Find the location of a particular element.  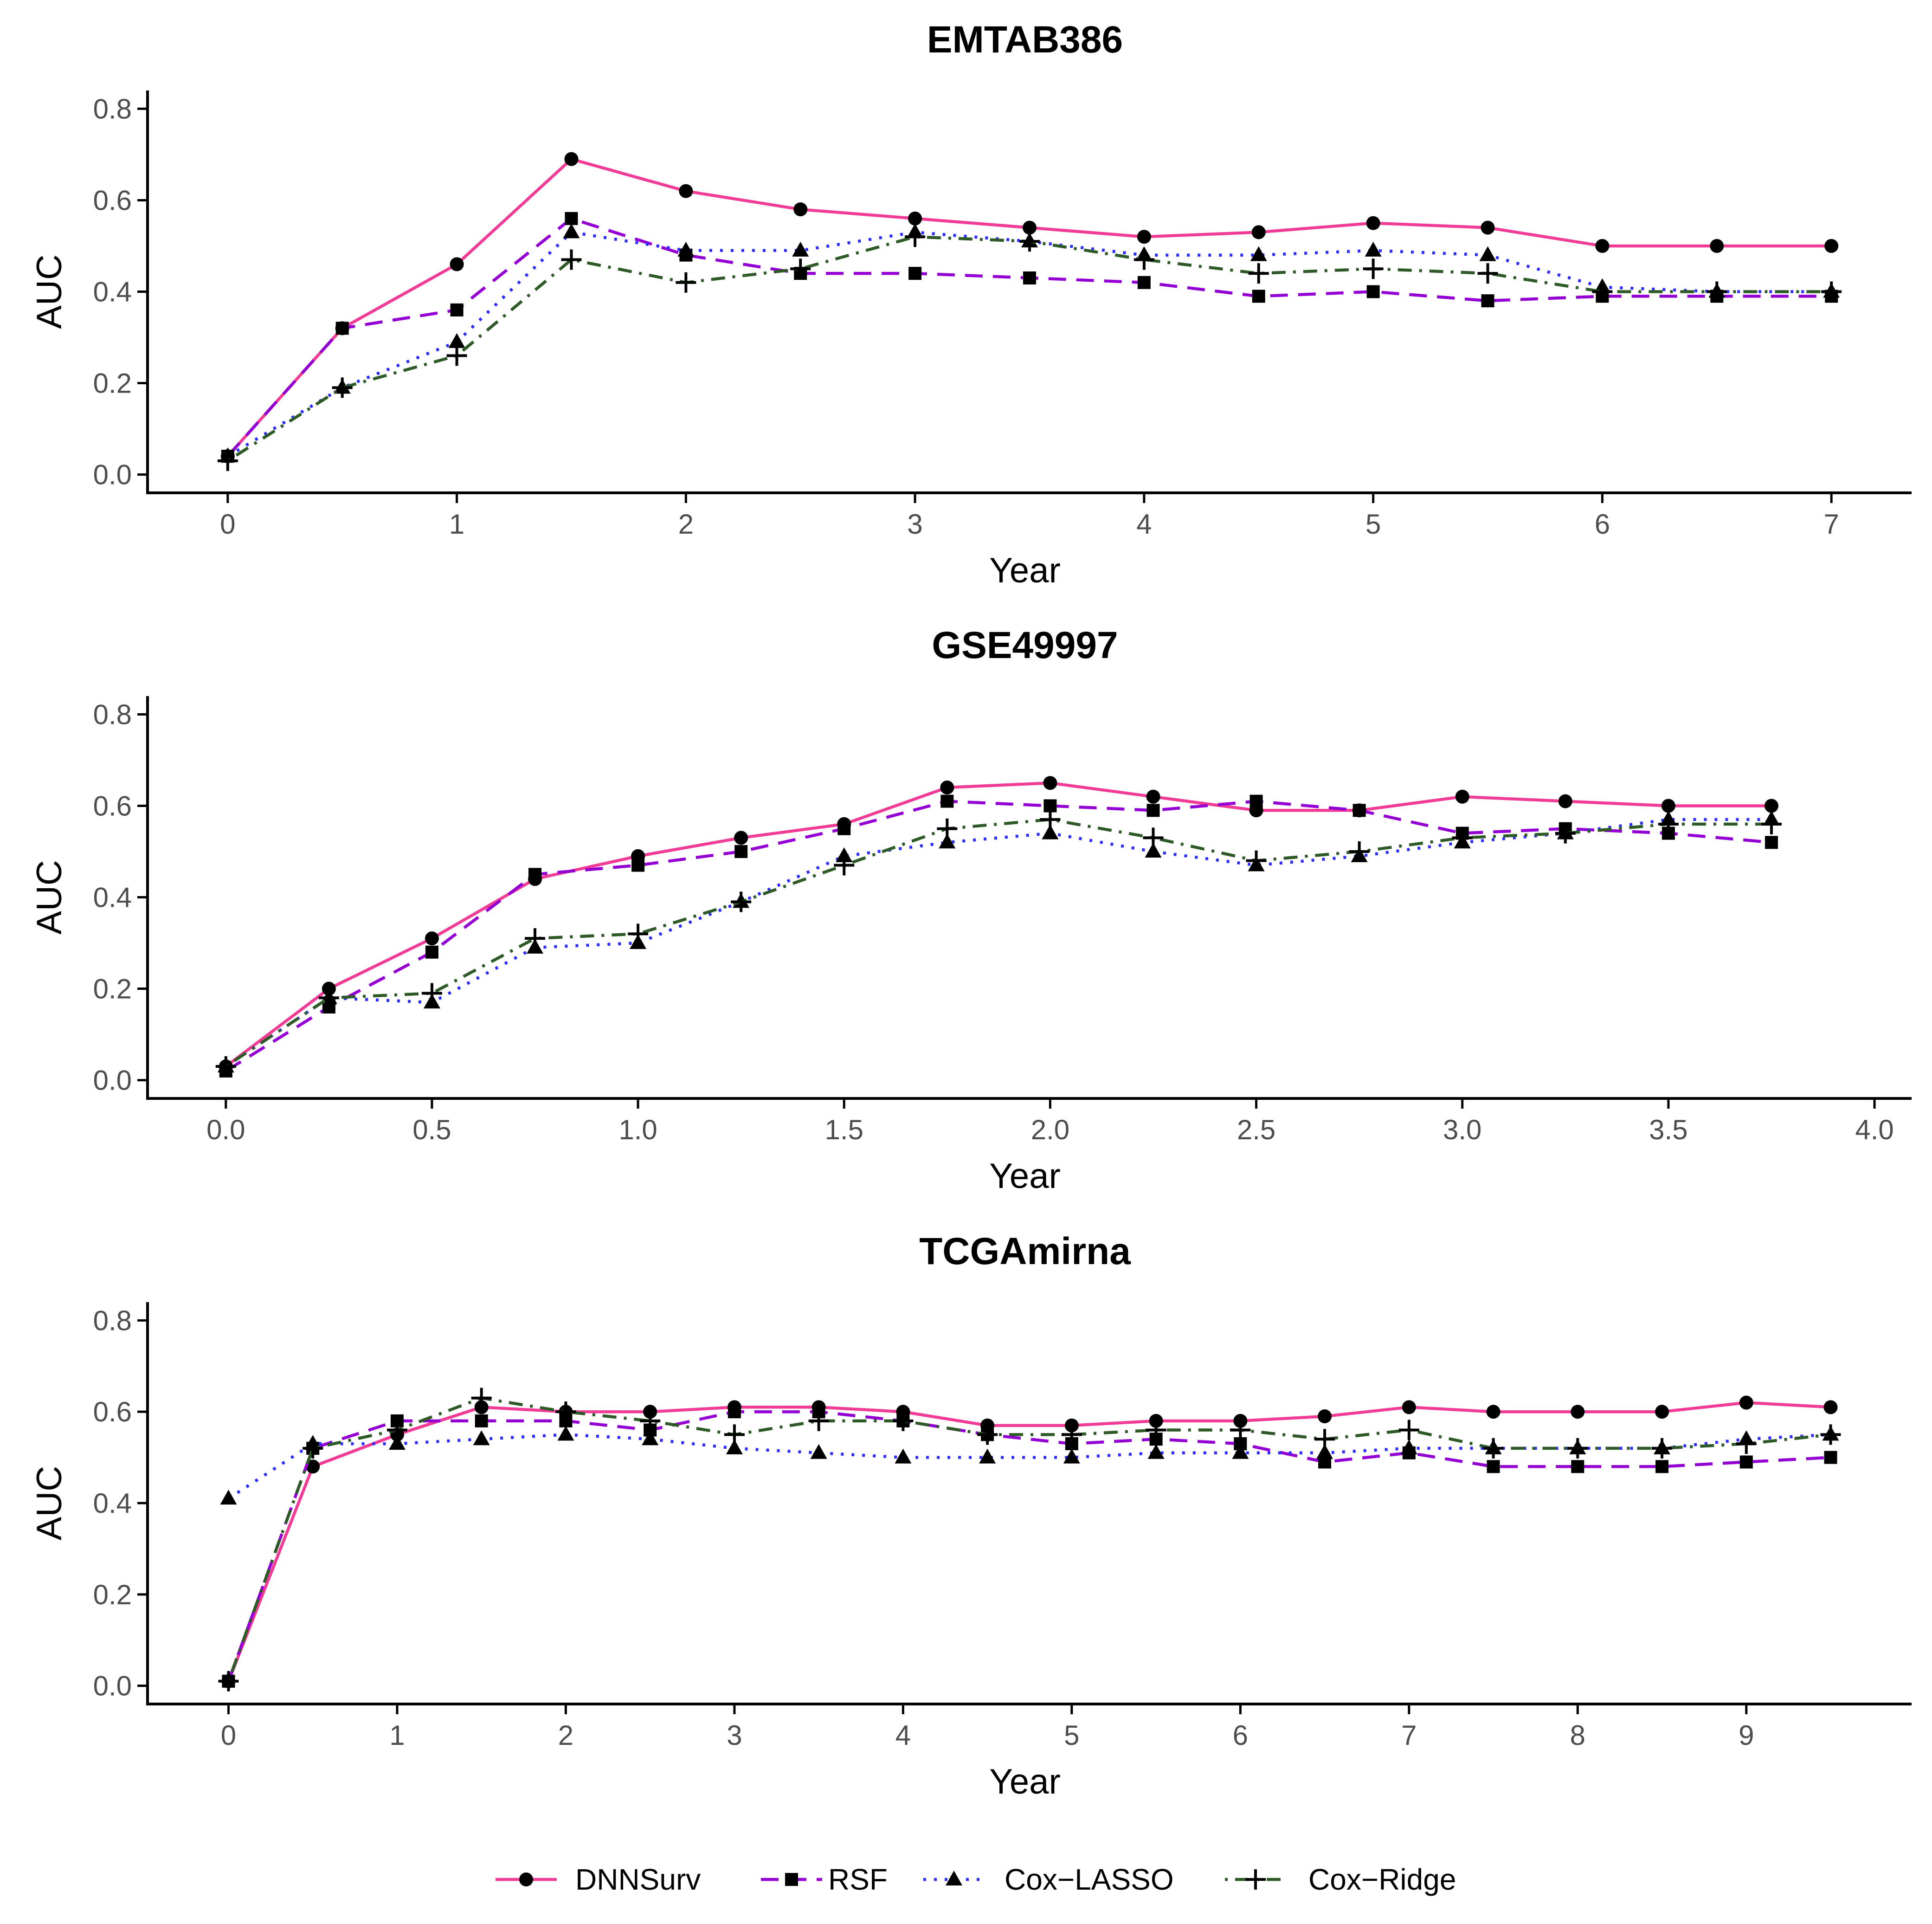

series-cox-ridge is located at coordinates (1030, 348).